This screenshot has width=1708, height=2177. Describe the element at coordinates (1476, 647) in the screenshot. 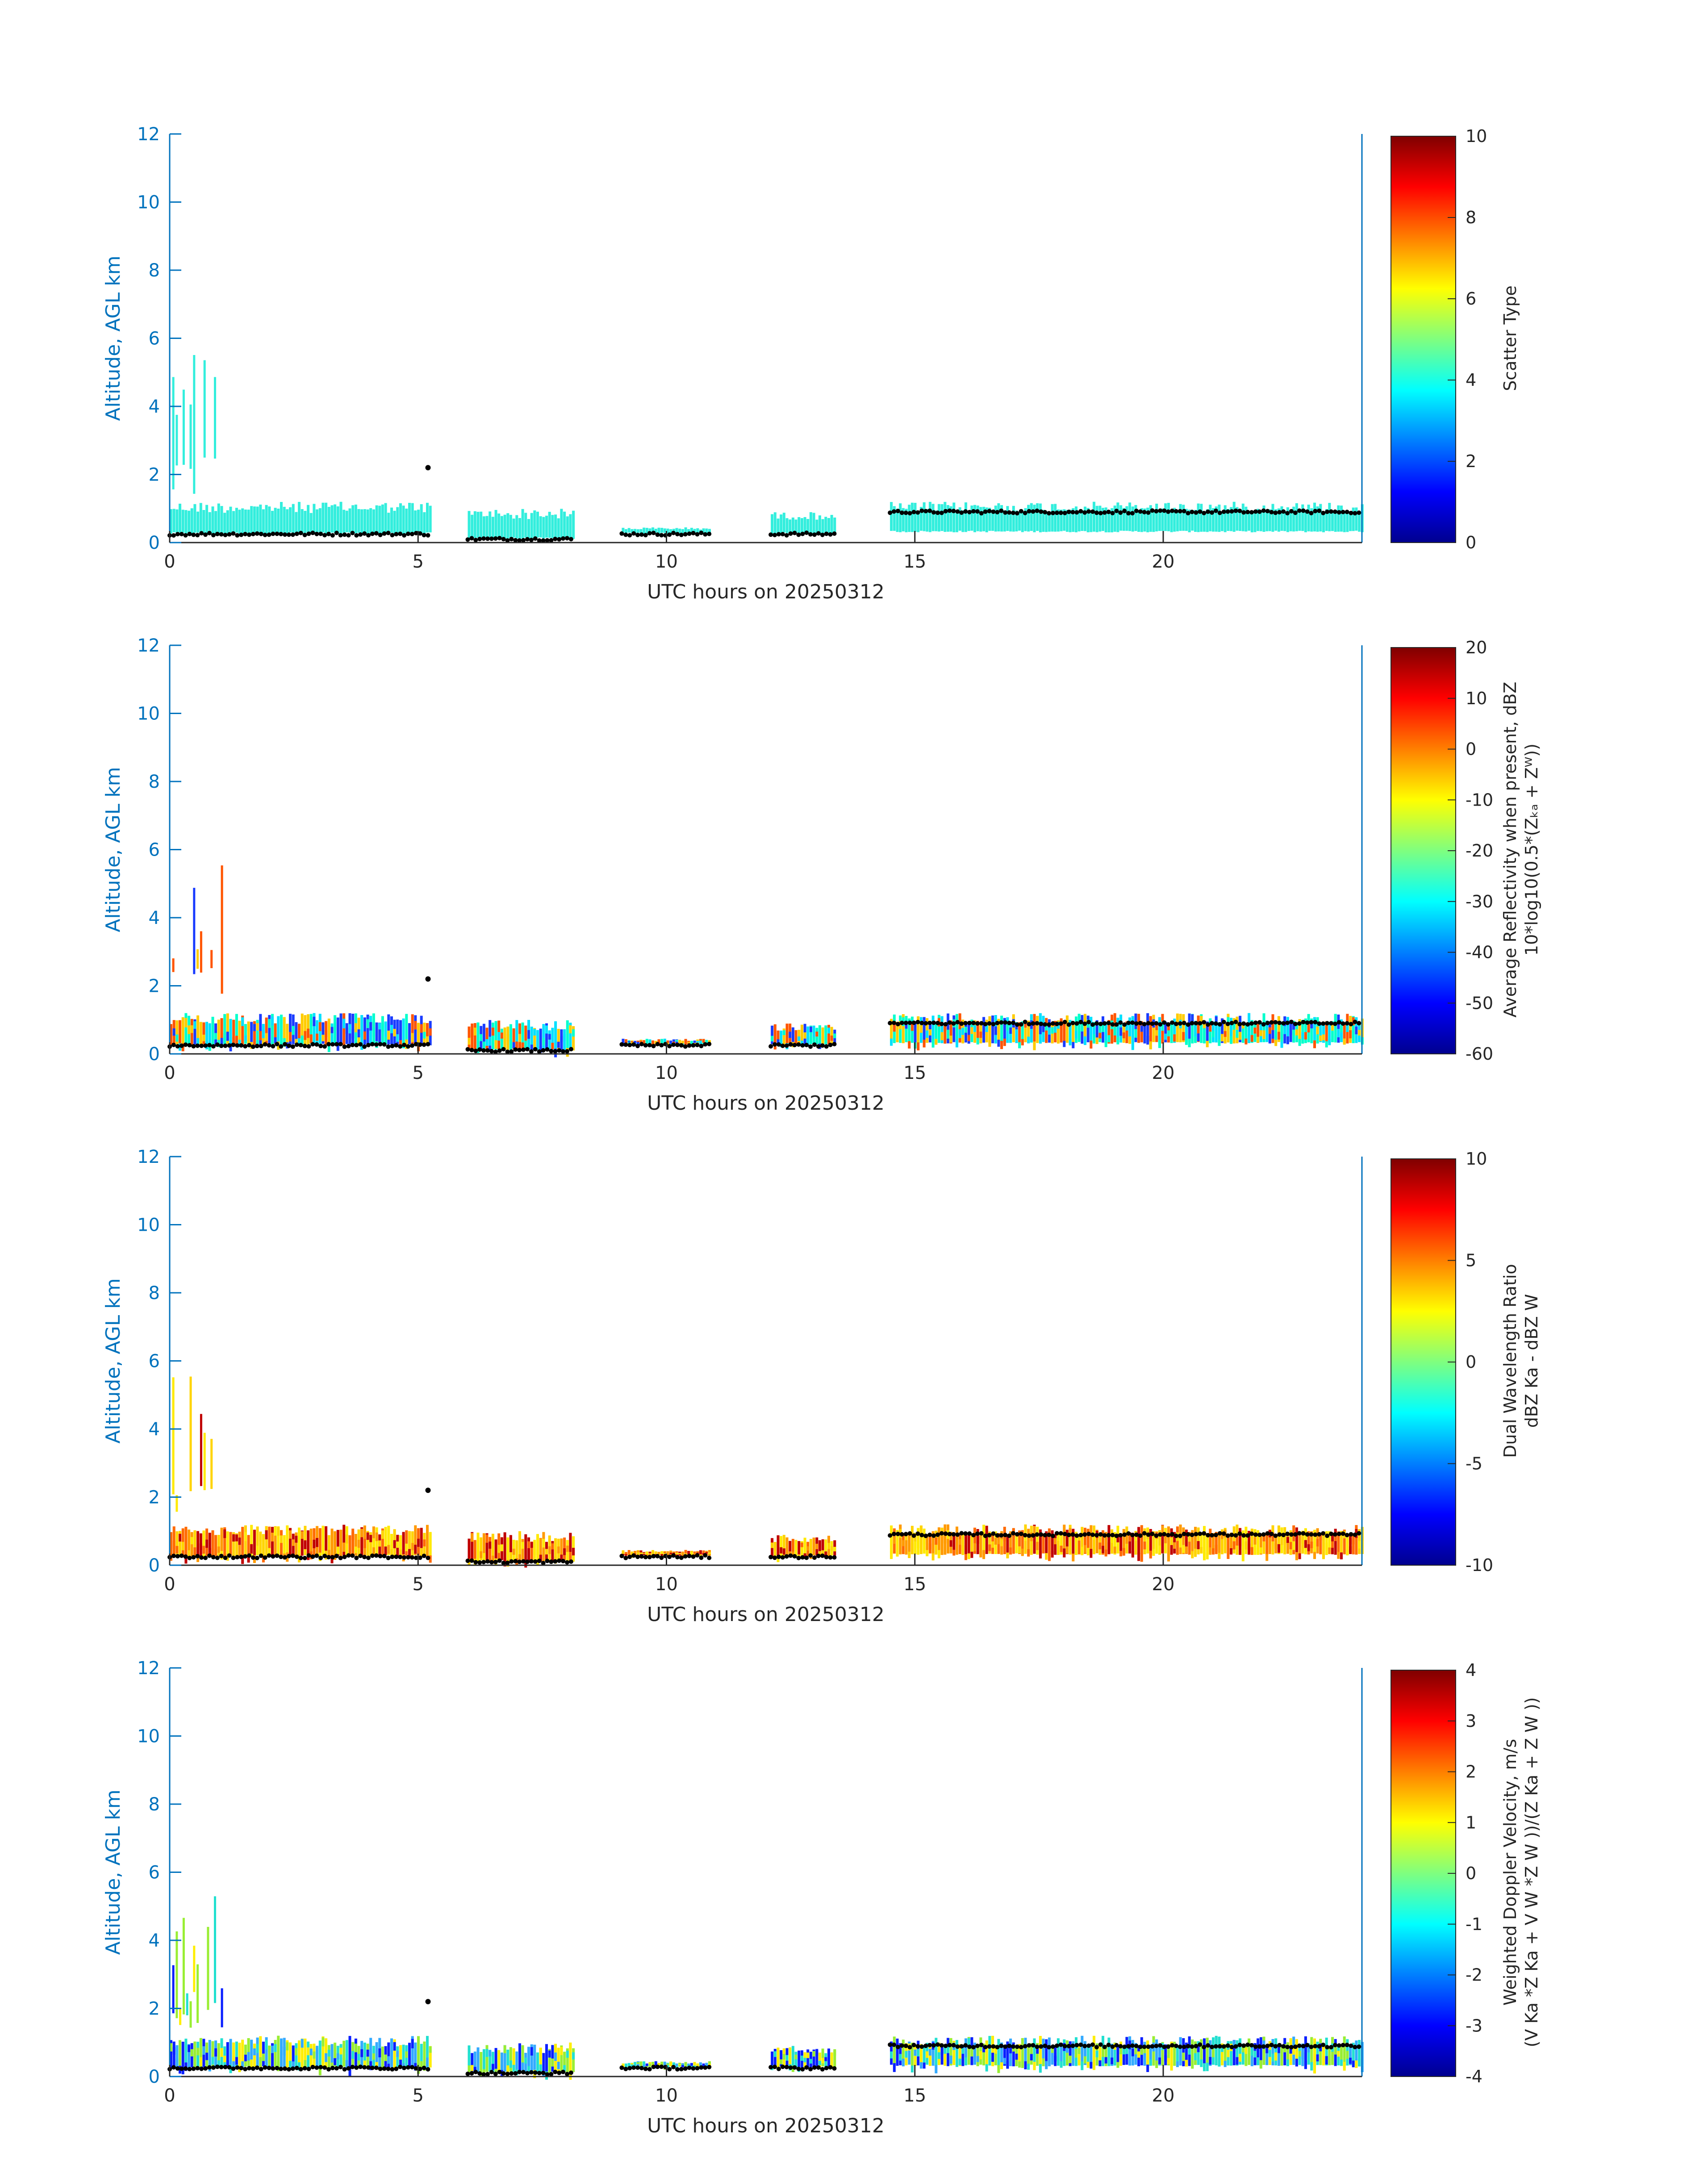

I see `colorbar-tick-label: 20` at that location.